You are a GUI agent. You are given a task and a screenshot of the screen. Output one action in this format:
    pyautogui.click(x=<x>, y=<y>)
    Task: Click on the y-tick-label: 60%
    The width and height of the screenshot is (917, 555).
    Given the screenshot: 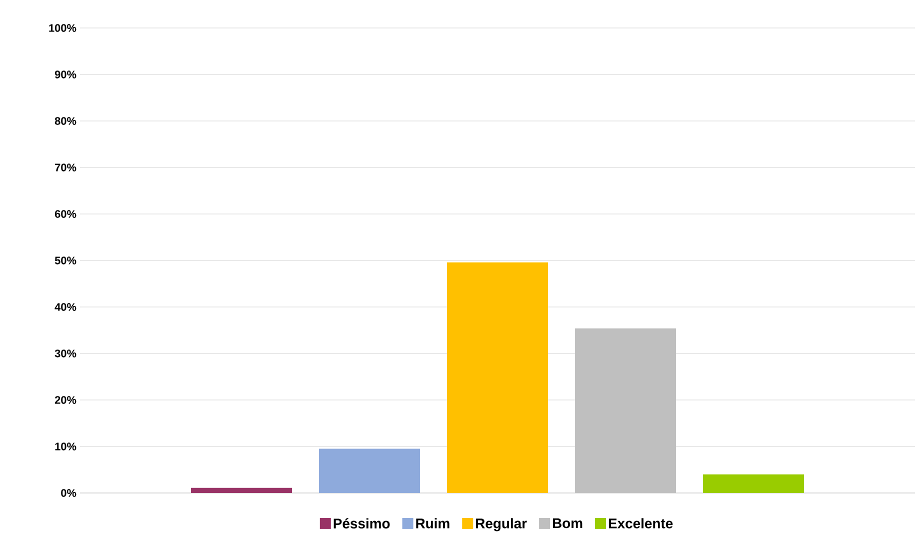 What is the action you would take?
    pyautogui.click(x=65, y=214)
    